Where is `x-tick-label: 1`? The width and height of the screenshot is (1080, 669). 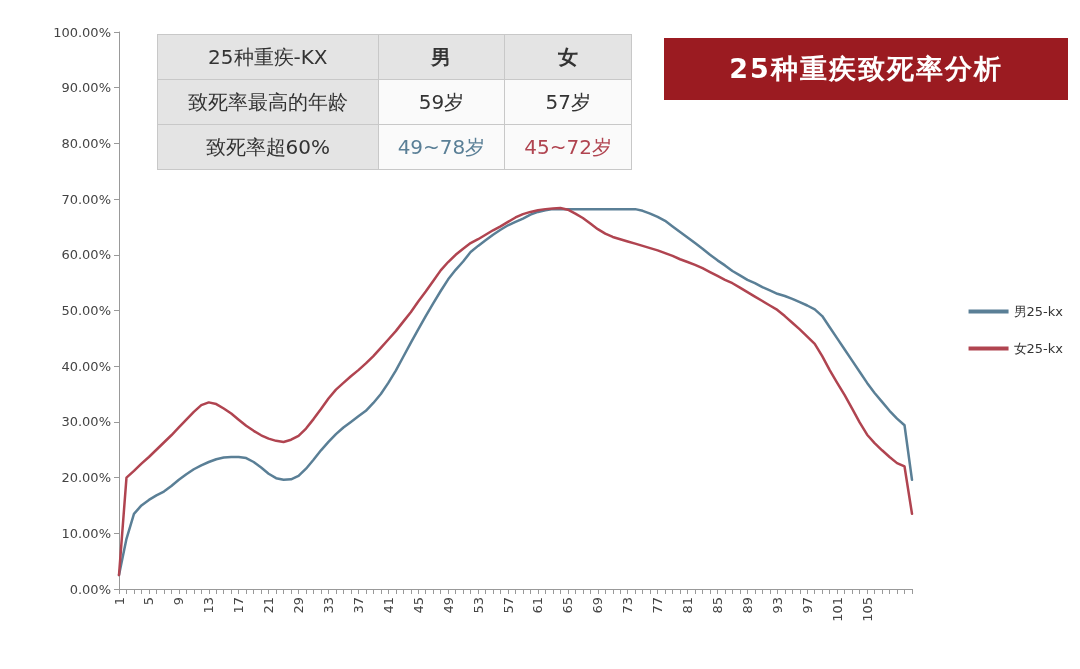
x-tick-label: 1 is located at coordinates (119, 601).